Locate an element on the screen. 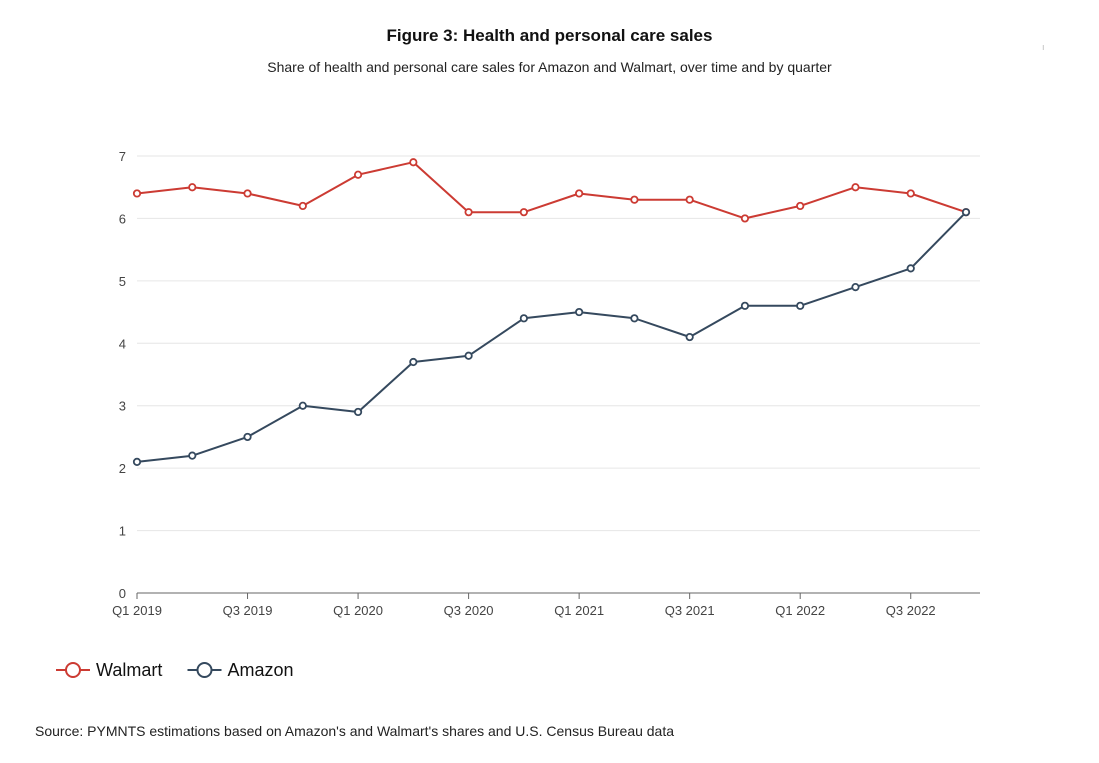 This screenshot has height=763, width=1099. legend-label-amazon: Amazon is located at coordinates (261, 670).